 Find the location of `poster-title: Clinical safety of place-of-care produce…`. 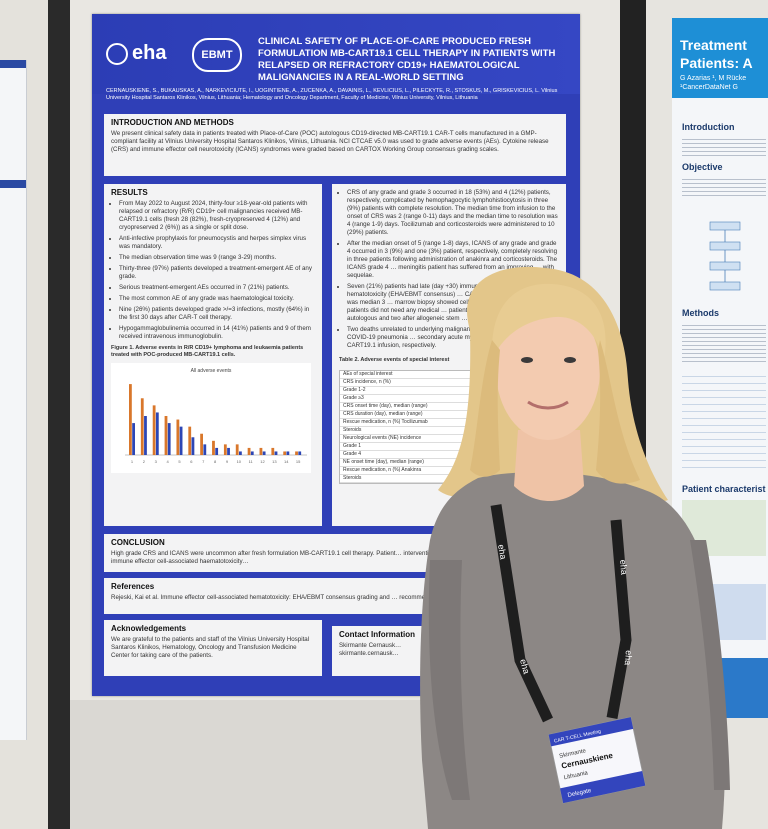

poster-title: Clinical safety of place-of-care produce… is located at coordinates (407, 59).